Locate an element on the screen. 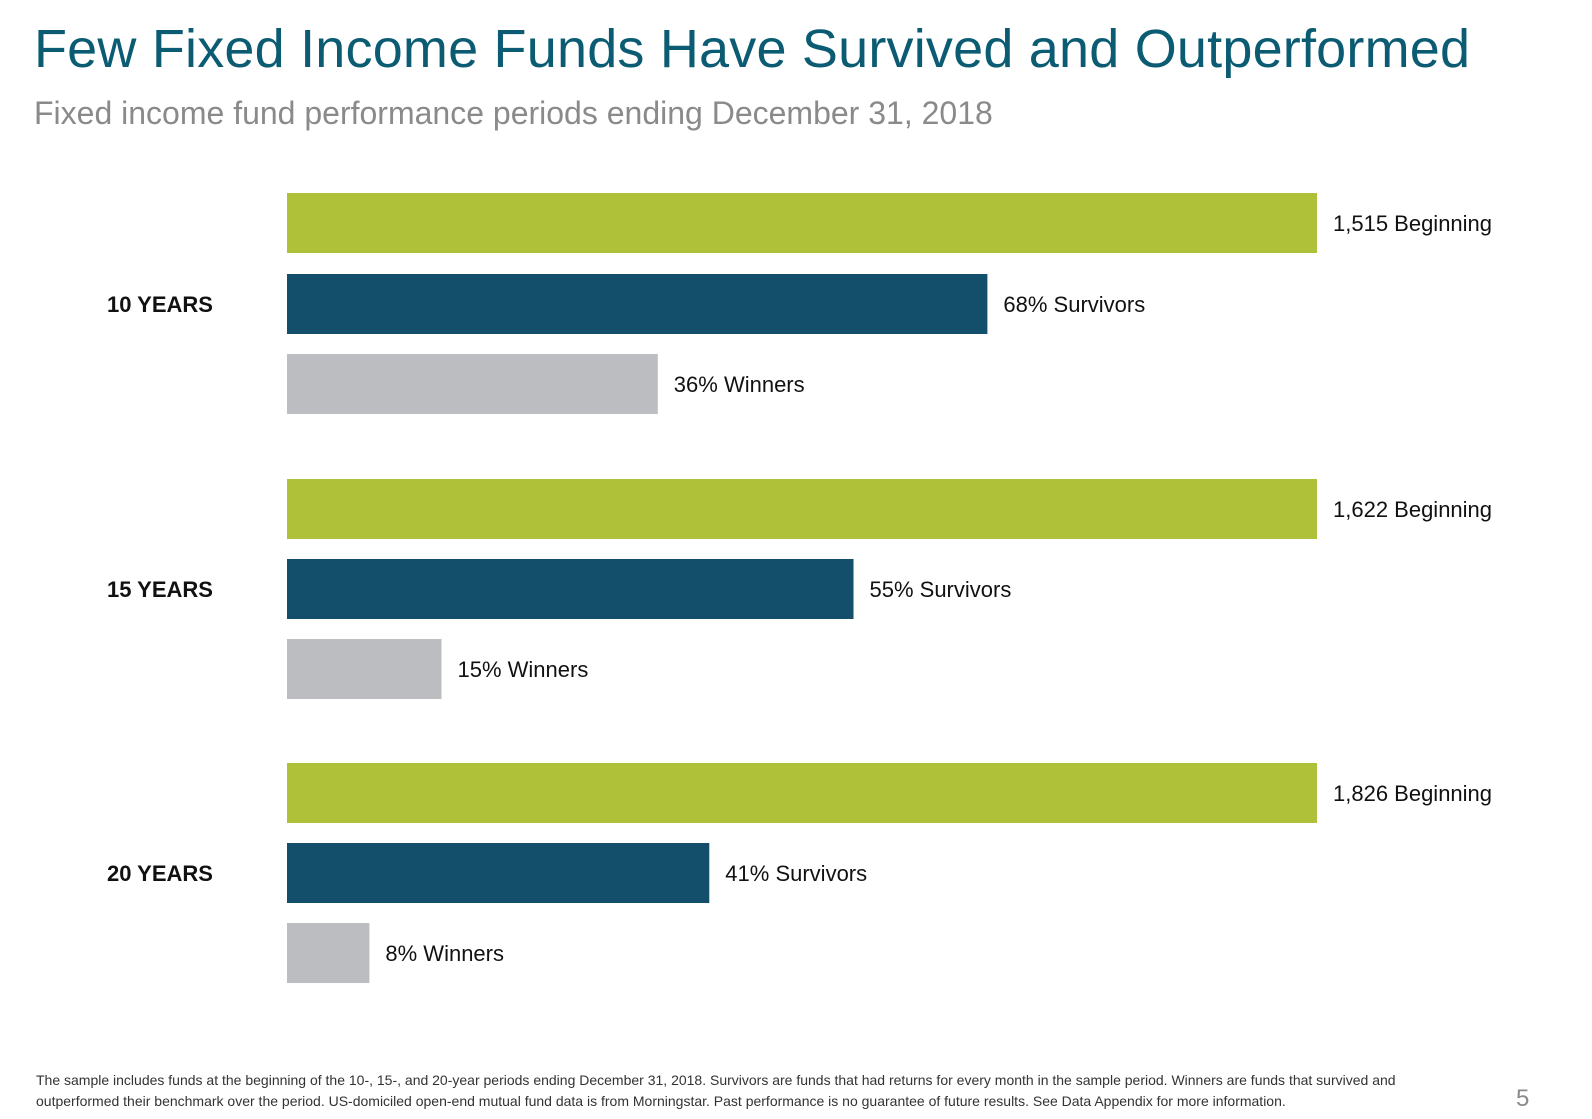 This screenshot has height=1119, width=1592. bar-value-label: 36% Winners is located at coordinates (739, 384).